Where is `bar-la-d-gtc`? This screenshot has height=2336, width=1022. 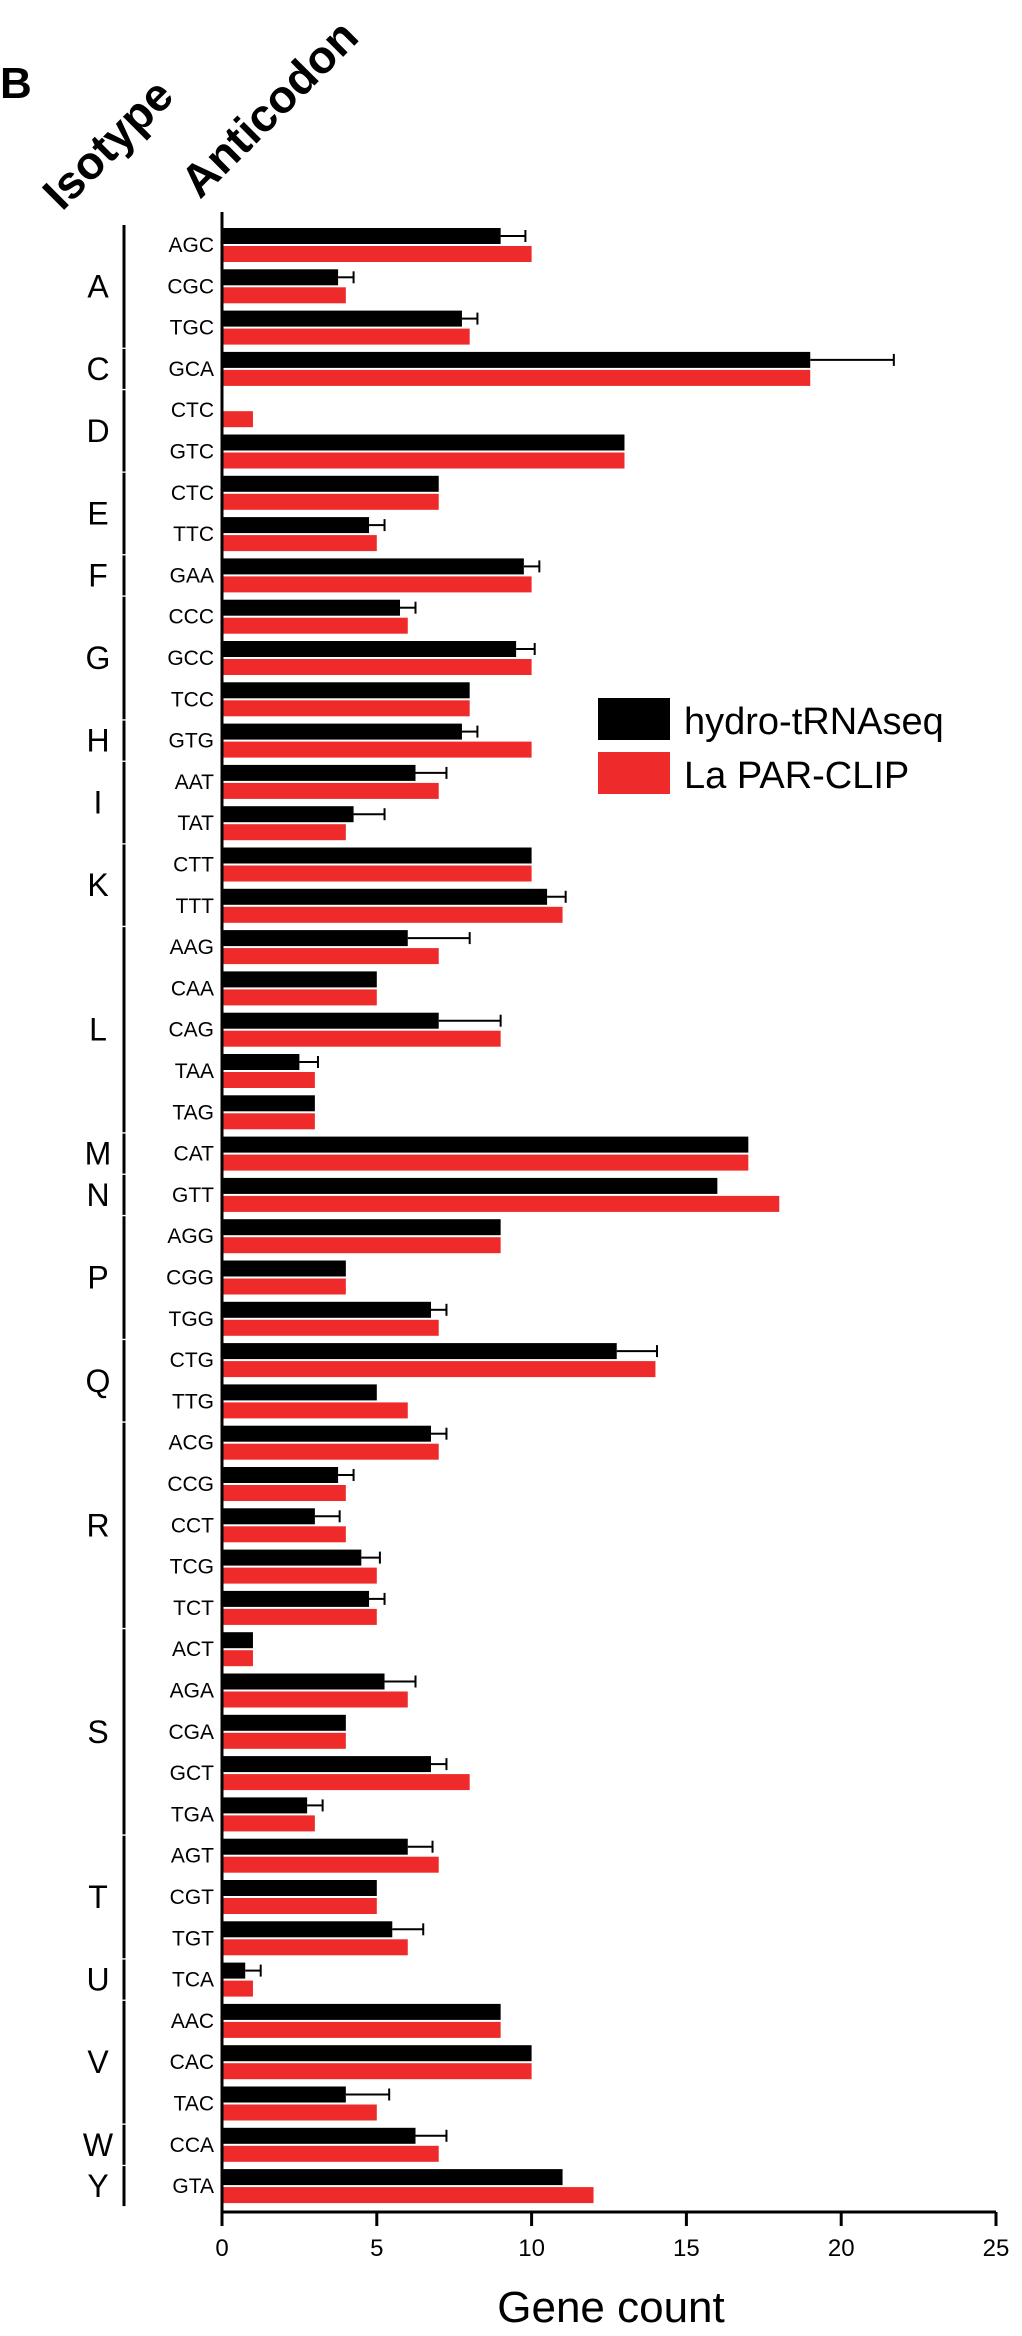
bar-la-d-gtc is located at coordinates (423, 460).